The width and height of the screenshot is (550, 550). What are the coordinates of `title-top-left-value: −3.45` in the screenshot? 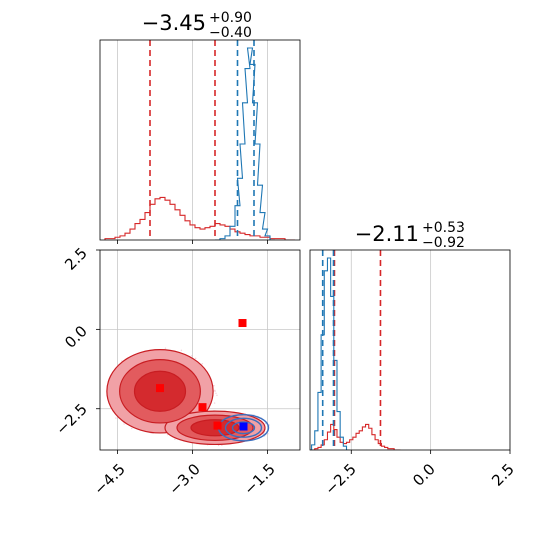 It's located at (174, 23).